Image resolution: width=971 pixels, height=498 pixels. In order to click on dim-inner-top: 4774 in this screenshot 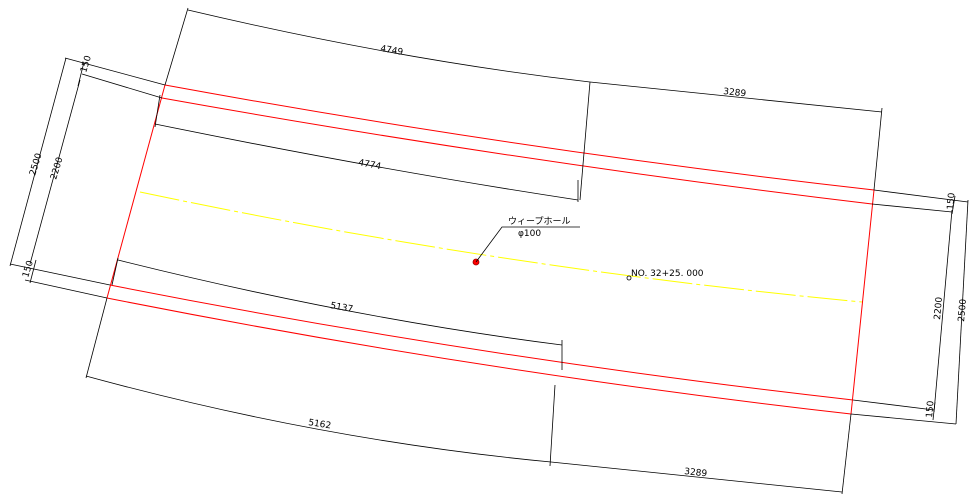, I will do `click(369, 165)`.